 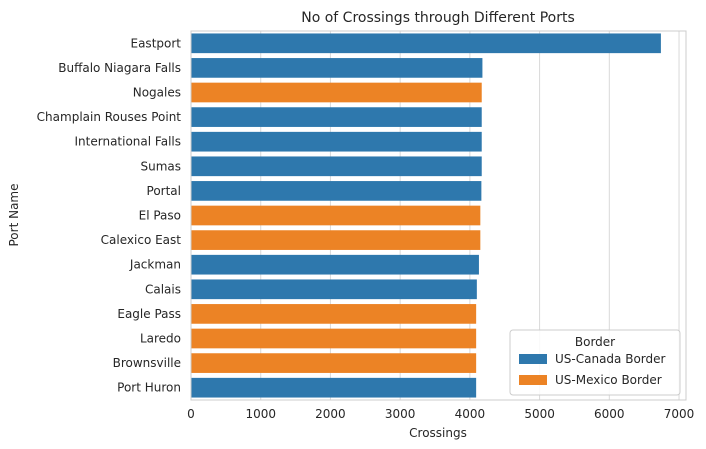 I want to click on y-tick-label: Port Huron, so click(x=149, y=388).